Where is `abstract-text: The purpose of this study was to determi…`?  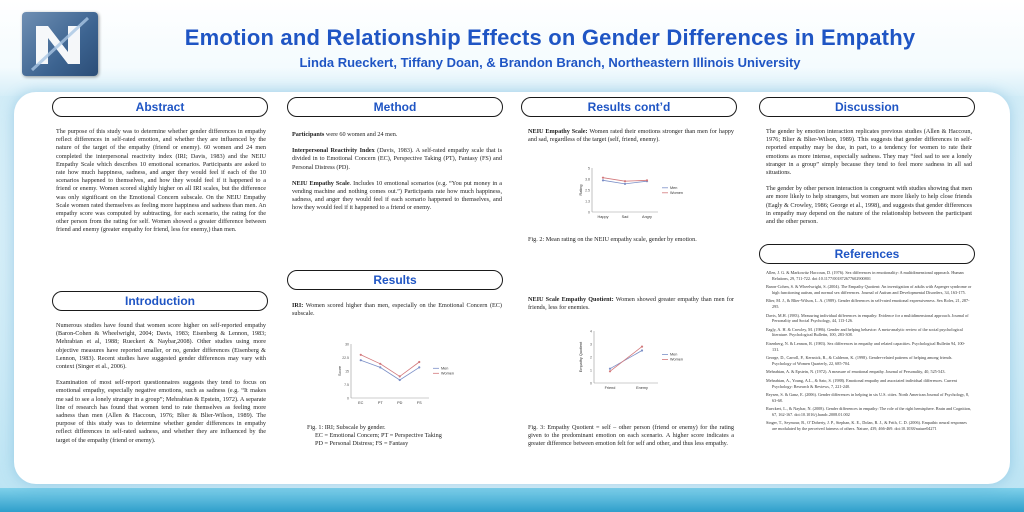 abstract-text: The purpose of this study was to determi… is located at coordinates (161, 185).